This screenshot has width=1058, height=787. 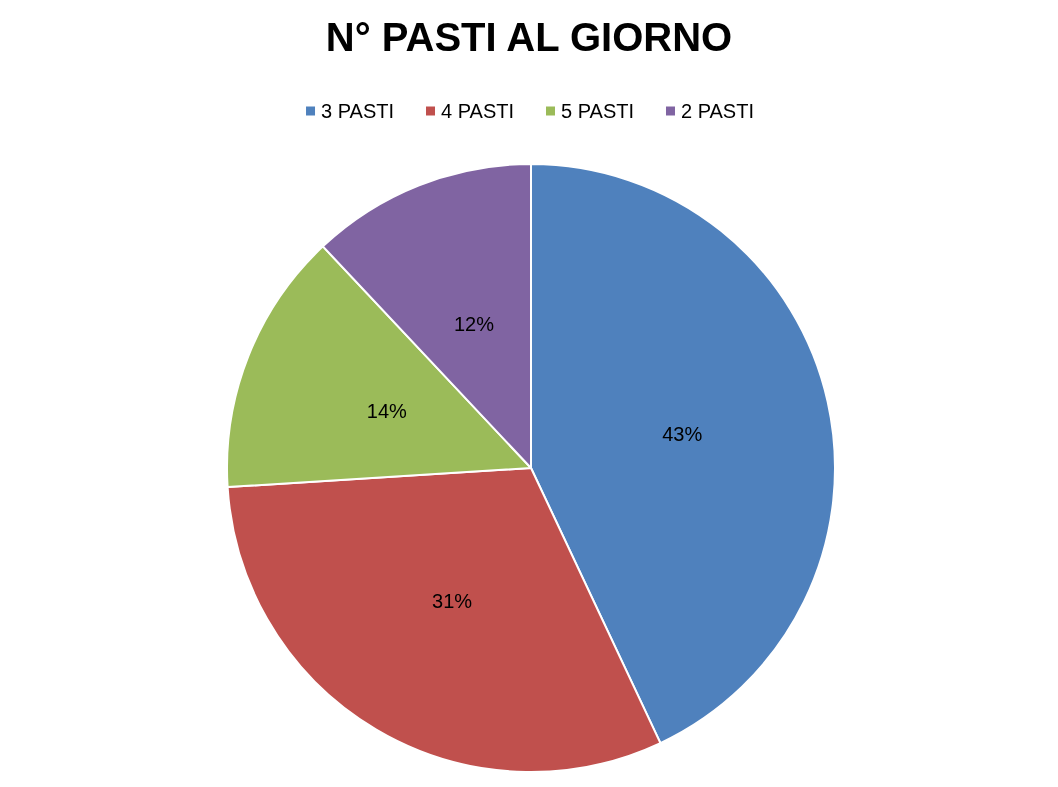 What do you see at coordinates (682, 434) in the screenshot?
I see `data-label: 43%` at bounding box center [682, 434].